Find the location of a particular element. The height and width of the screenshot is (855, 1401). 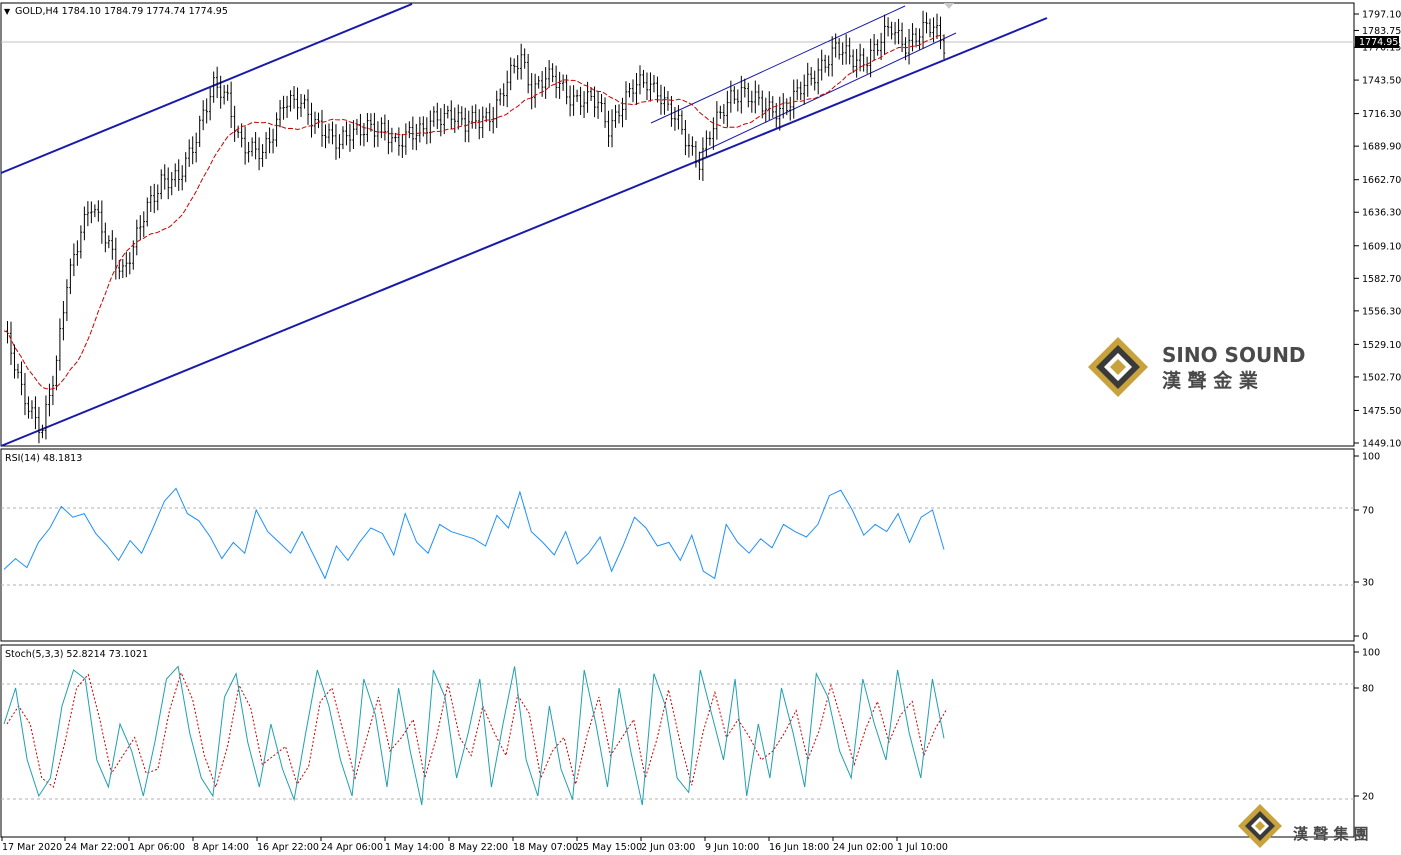

price-tick-label: 1556.30 is located at coordinates (1381, 311).